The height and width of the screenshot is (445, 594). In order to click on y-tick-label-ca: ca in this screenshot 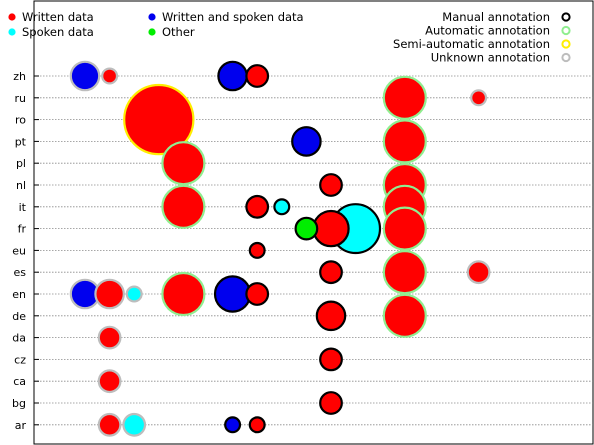, I will do `click(19, 381)`.